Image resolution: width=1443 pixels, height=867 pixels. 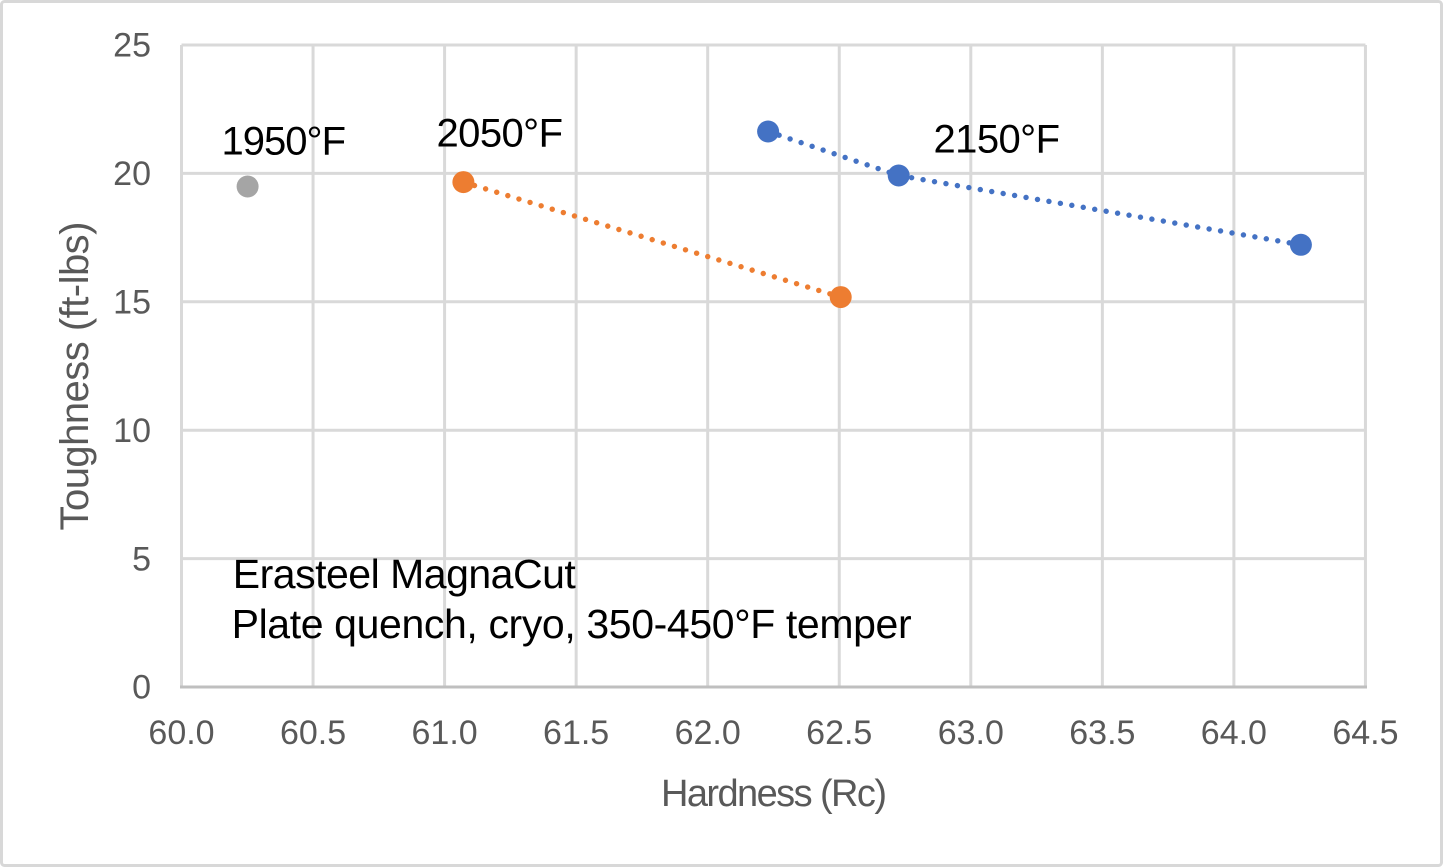 What do you see at coordinates (141, 688) in the screenshot?
I see `svg-text: 0` at bounding box center [141, 688].